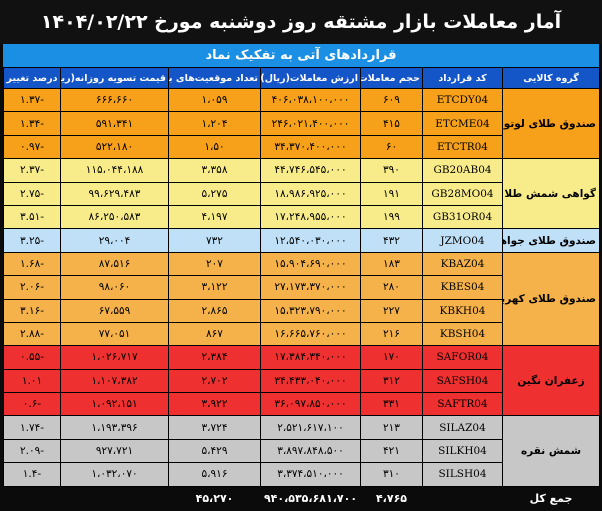  Describe the element at coordinates (214, 217) in the screenshot. I see `open-positions-cell: ۴،۱۹۷` at that location.